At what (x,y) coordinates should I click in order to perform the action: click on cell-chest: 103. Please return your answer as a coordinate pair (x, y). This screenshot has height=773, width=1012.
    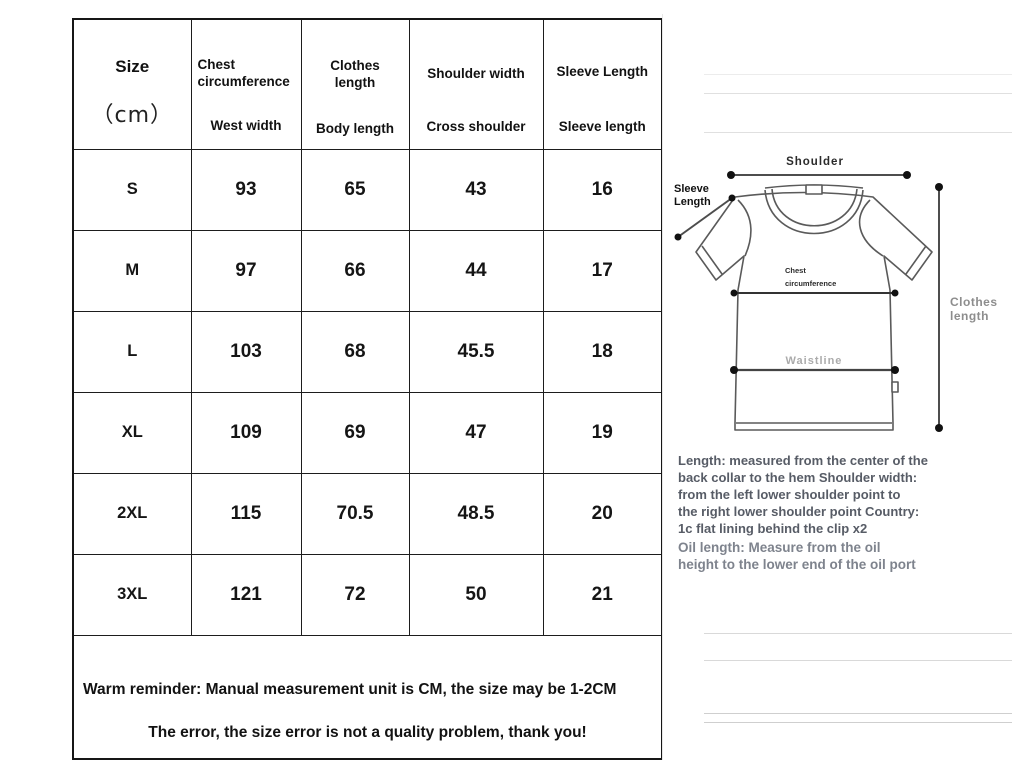
    Looking at the image, I should click on (246, 351).